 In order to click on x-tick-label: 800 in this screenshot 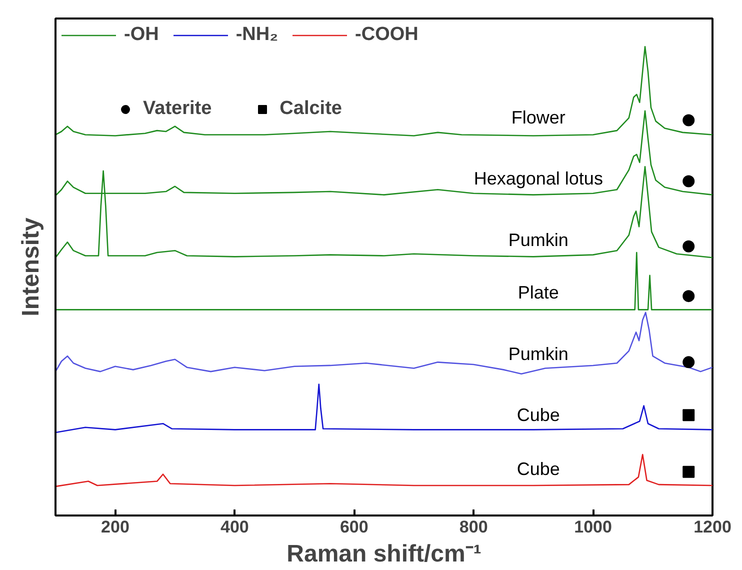, I will do `click(473, 527)`.